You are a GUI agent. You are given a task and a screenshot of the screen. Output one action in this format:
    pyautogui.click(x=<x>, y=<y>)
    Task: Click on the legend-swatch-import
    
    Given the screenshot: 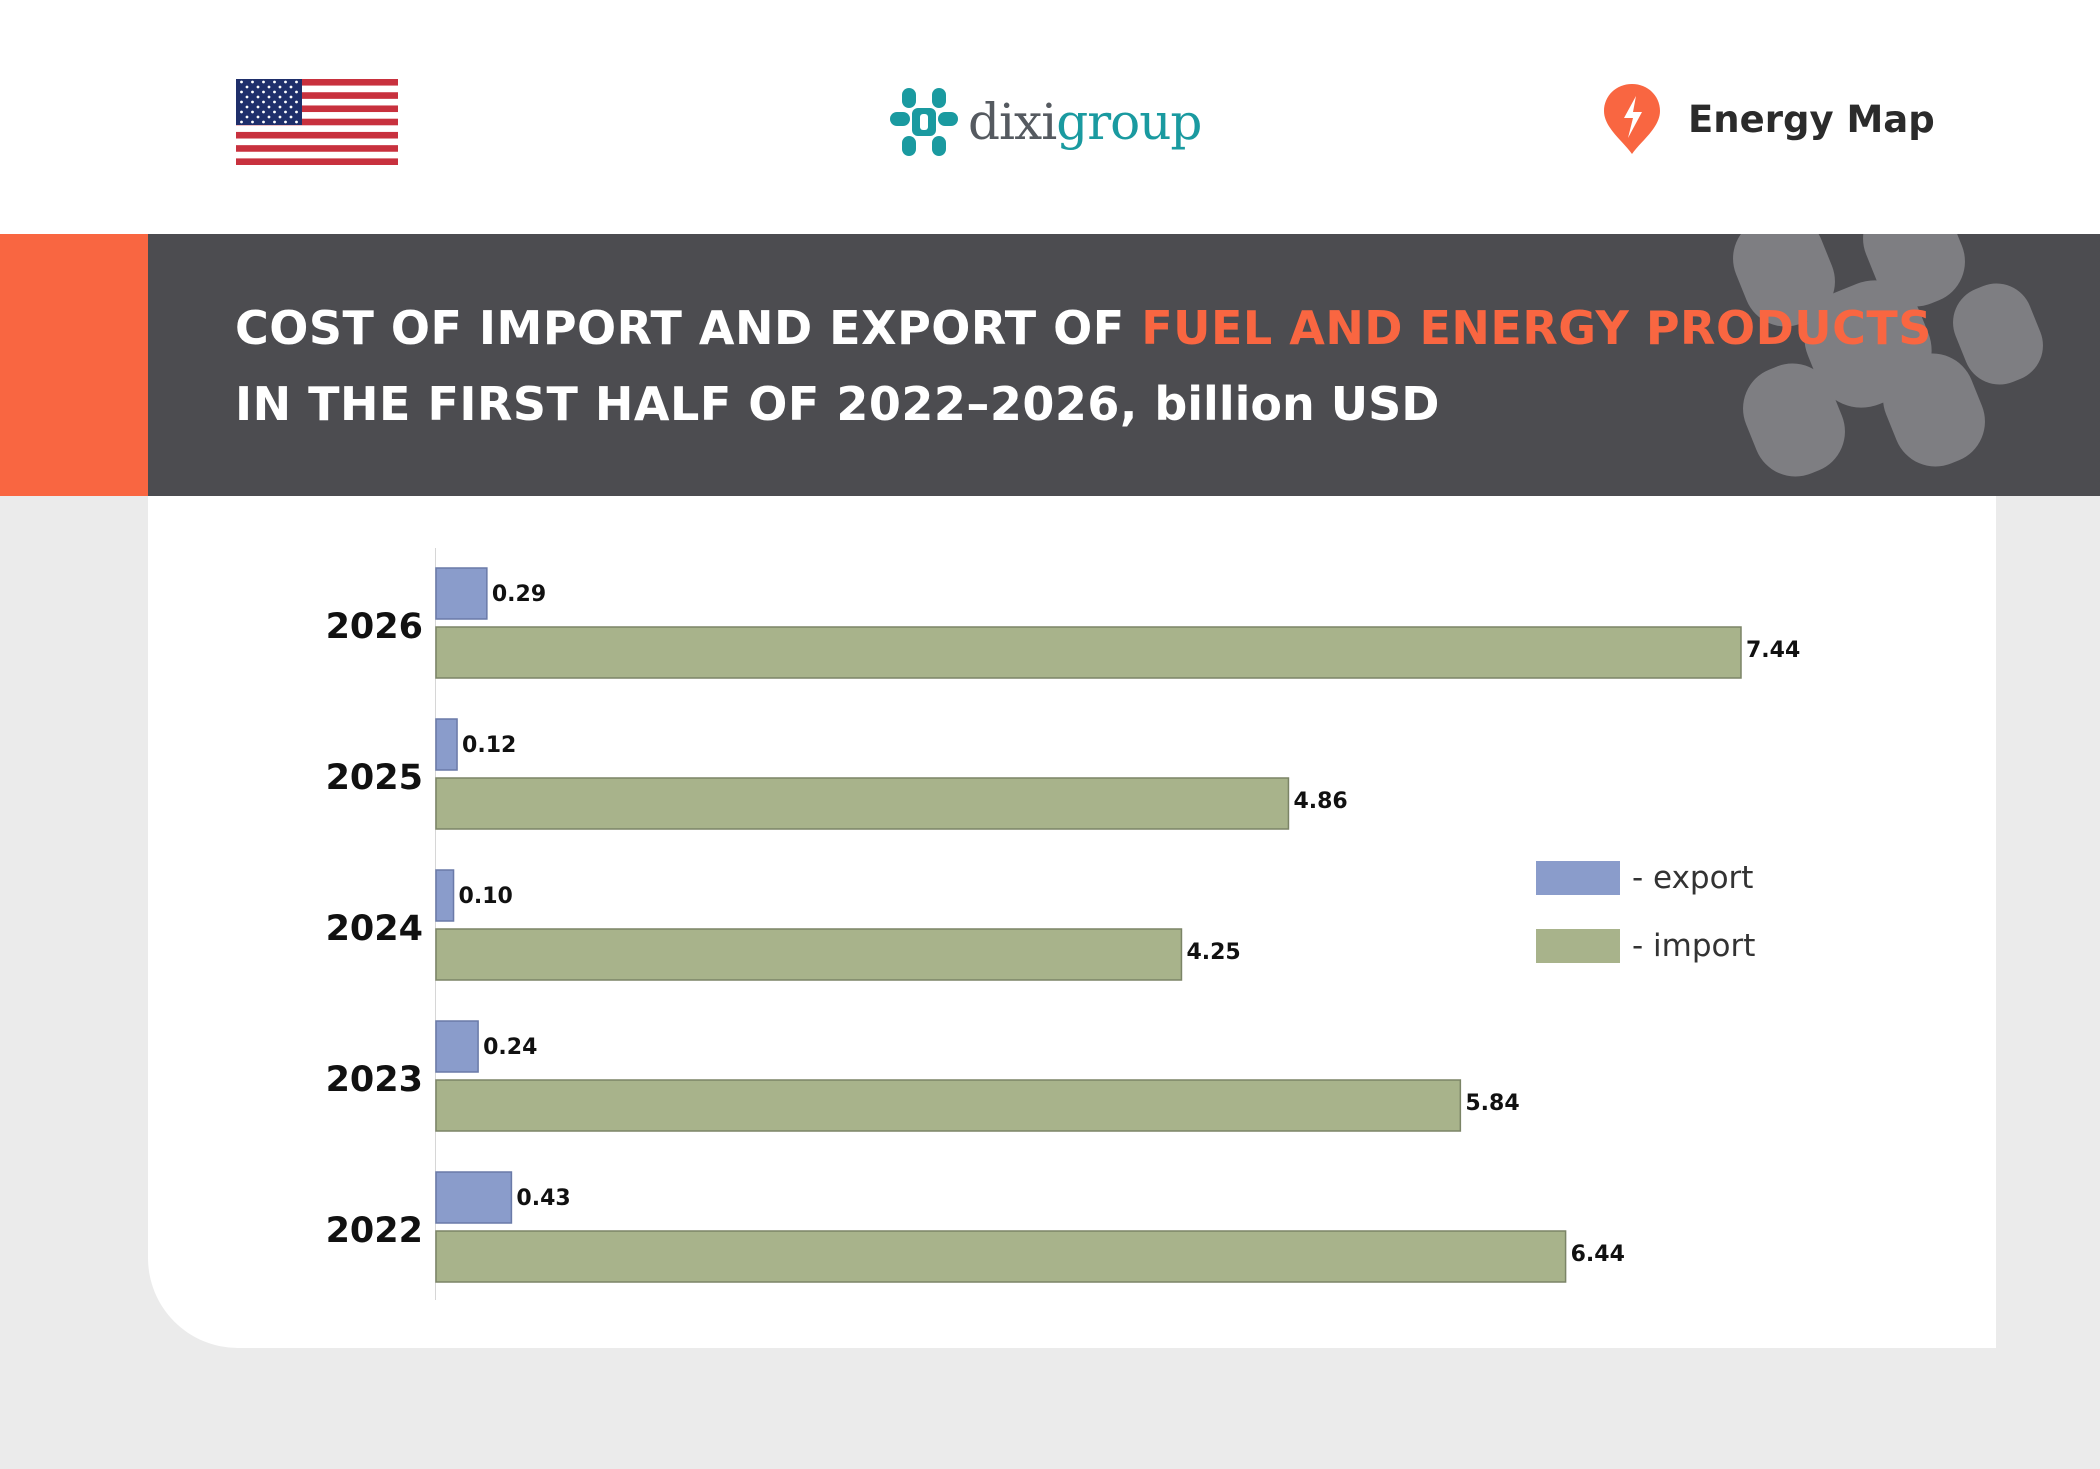 What is the action you would take?
    pyautogui.click(x=1578, y=946)
    